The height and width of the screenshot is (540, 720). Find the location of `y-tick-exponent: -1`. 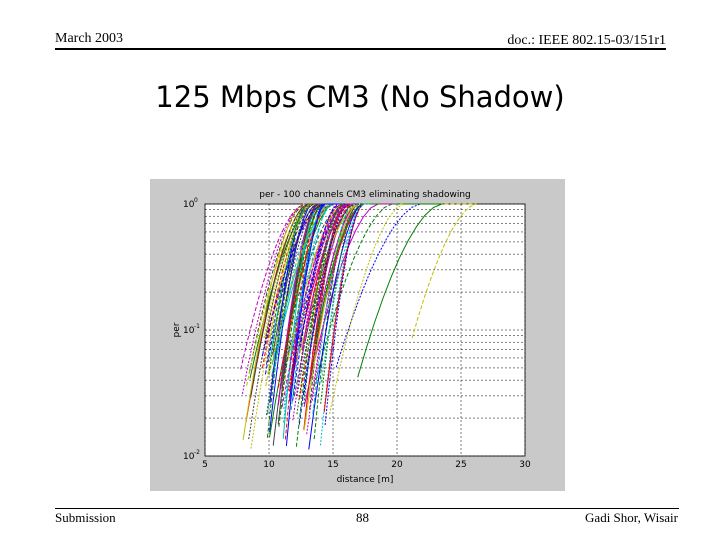

y-tick-exponent: -1 is located at coordinates (197, 326).